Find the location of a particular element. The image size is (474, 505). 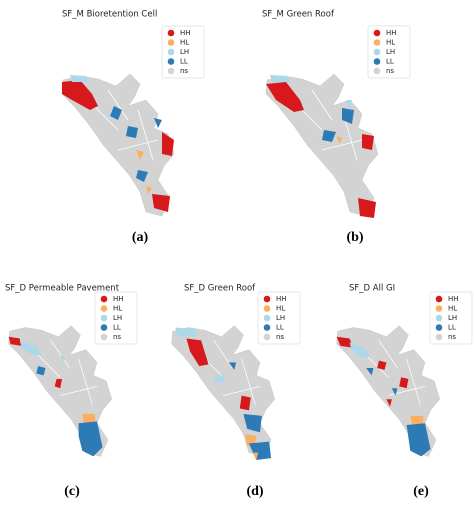

panel-label: (d) is located at coordinates (254, 491).